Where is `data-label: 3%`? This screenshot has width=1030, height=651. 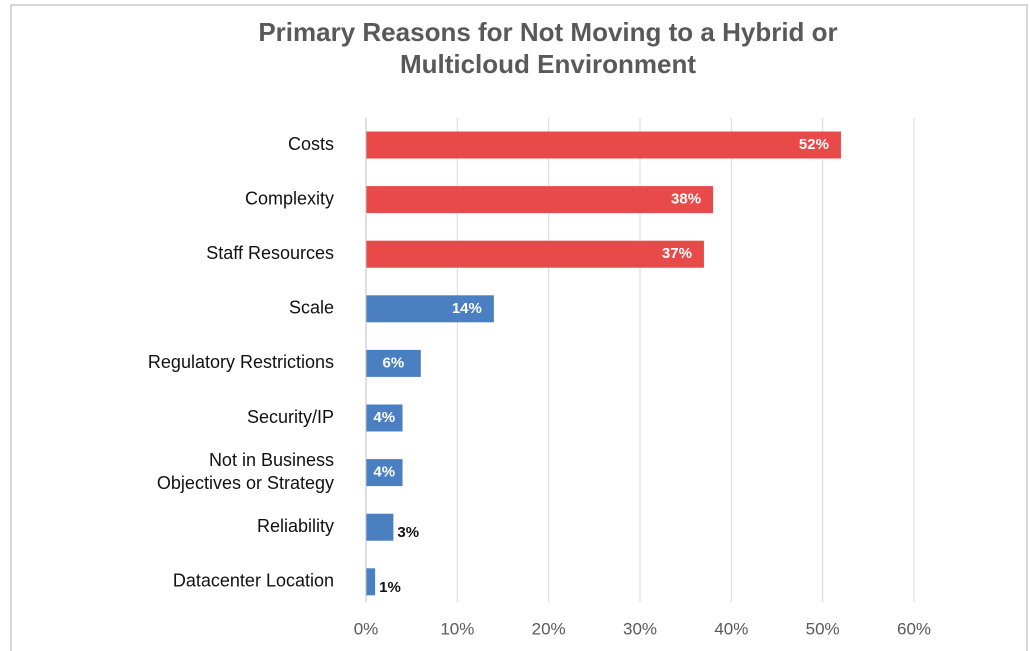
data-label: 3% is located at coordinates (408, 532).